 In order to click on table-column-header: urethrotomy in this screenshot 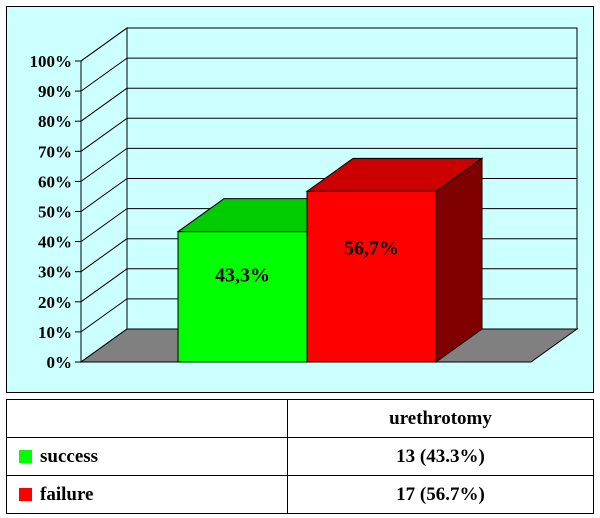, I will do `click(440, 418)`.